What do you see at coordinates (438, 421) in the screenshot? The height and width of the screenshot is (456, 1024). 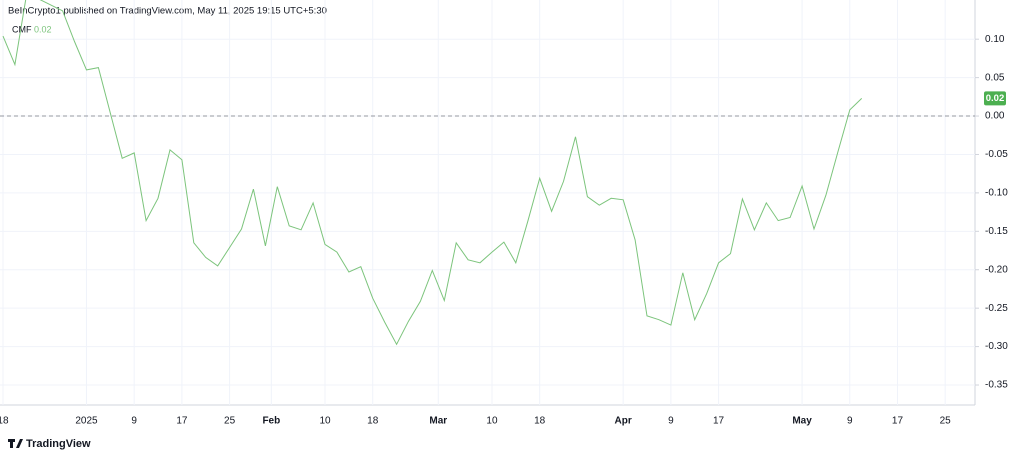 I see `x-tick-label: Mar` at bounding box center [438, 421].